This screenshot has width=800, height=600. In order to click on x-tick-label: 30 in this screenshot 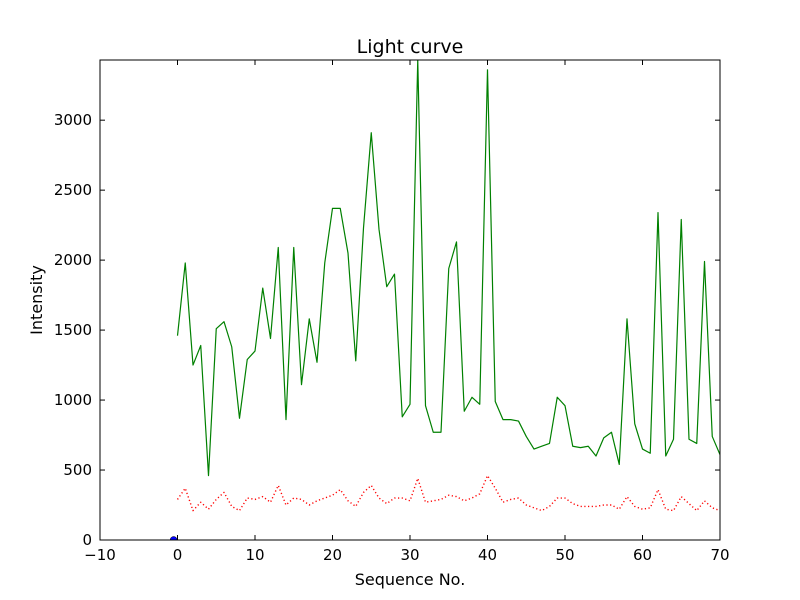, I will do `click(409, 555)`.